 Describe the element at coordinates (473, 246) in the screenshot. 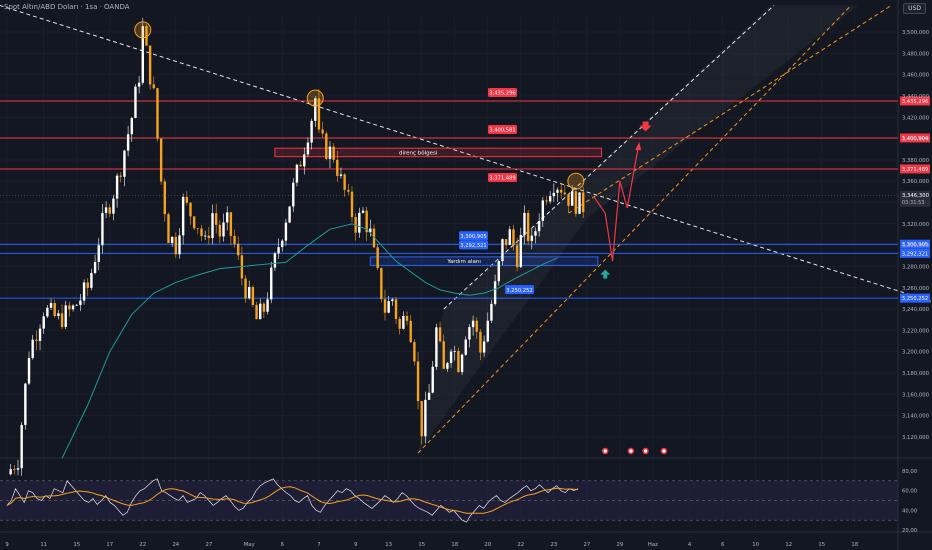

I see `level-label: 3,292,321` at that location.